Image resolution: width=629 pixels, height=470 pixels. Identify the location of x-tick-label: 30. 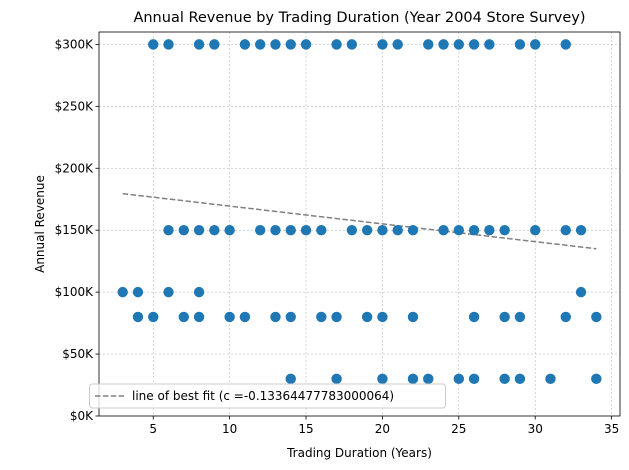
(535, 429).